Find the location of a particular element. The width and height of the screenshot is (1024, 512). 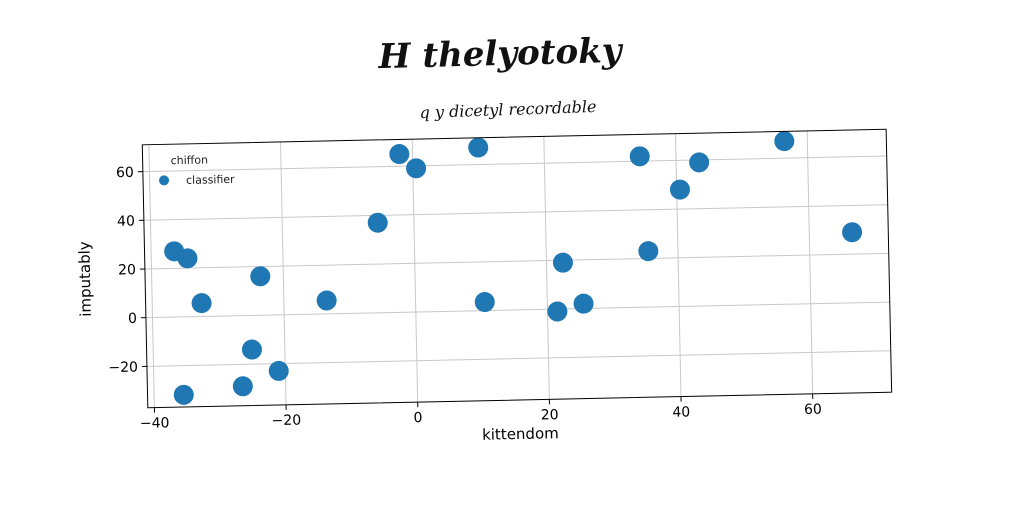

y-axis-ticks: −20 0 20 40 60 is located at coordinates (127, 271).